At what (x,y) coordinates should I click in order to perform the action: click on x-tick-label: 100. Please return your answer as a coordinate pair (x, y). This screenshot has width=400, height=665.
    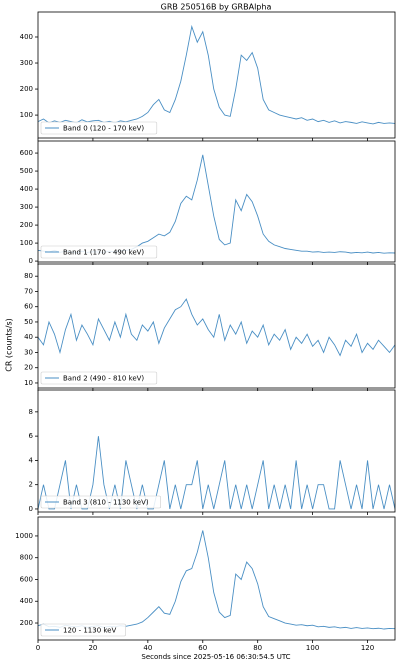
    Looking at the image, I should click on (312, 648).